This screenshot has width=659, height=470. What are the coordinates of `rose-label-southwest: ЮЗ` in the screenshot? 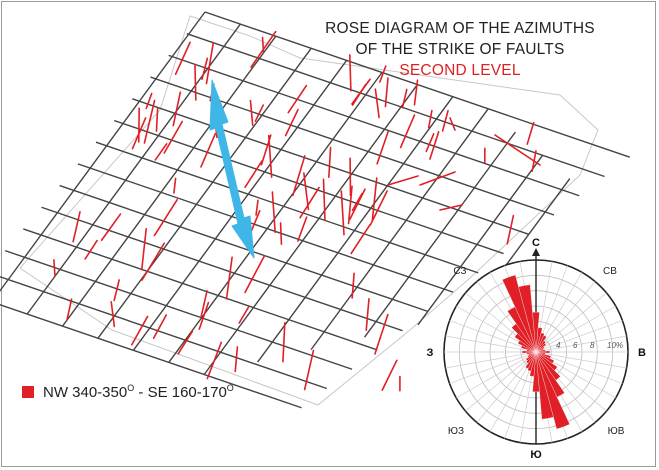 It's located at (456, 431).